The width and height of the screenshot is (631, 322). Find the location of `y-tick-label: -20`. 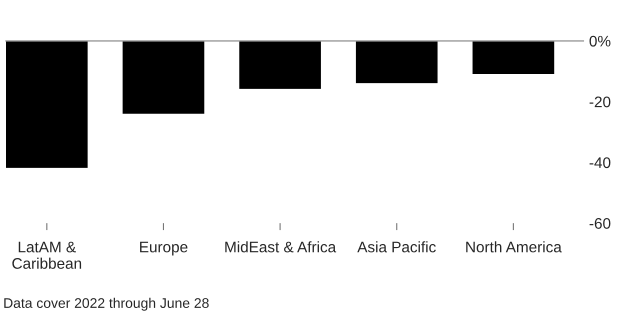

y-tick-label: -20 is located at coordinates (600, 102).